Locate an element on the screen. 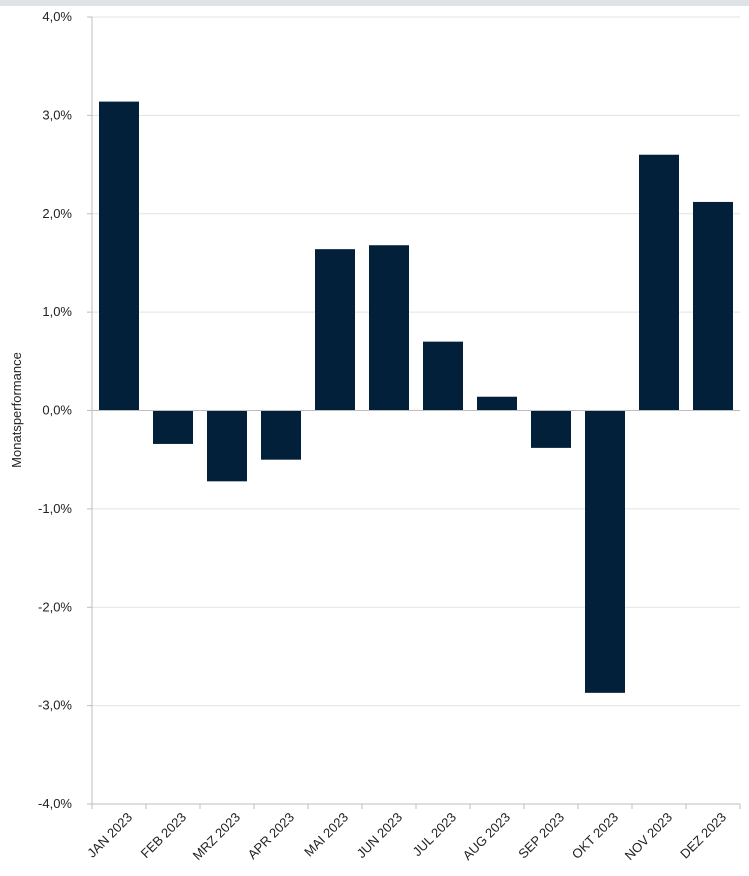 This screenshot has height=876, width=749. y-tick-labels: 4,0% 3,0% 2,0% 1,0% 0,0% -1,0% -2,0% -3,0% -4,0% is located at coordinates (55, 410).